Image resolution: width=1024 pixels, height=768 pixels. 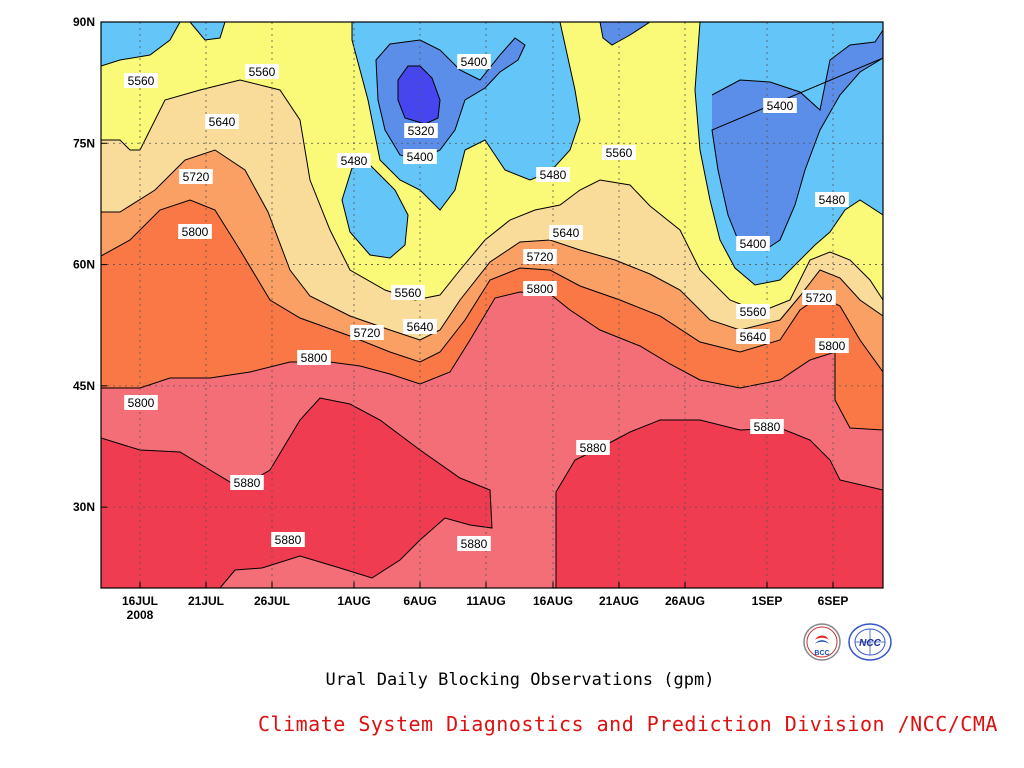 I want to click on contour-5480-nw, so click(x=141, y=44).